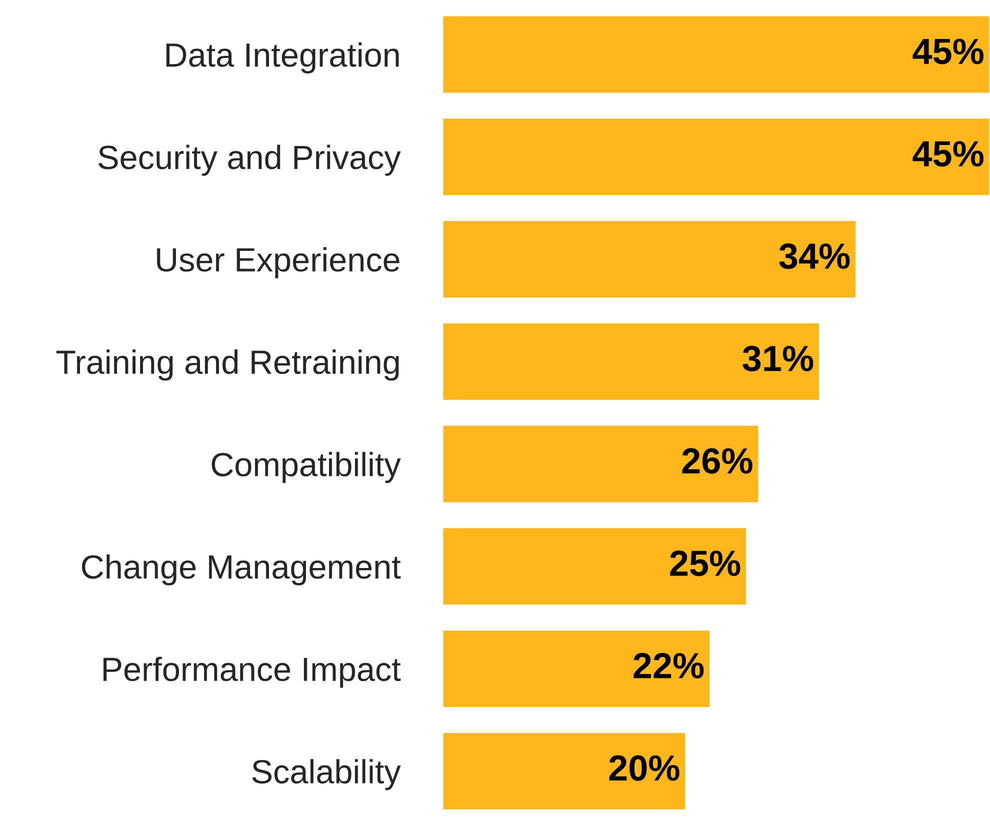 The height and width of the screenshot is (824, 990). I want to click on y-tick-label: Data Integration, so click(282, 58).